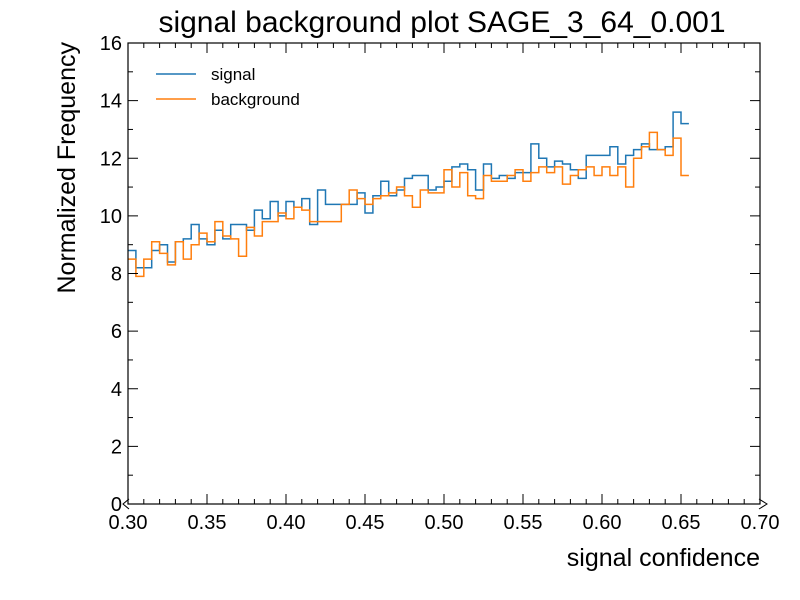  What do you see at coordinates (286, 523) in the screenshot?
I see `x-tick-label: 0.40` at bounding box center [286, 523].